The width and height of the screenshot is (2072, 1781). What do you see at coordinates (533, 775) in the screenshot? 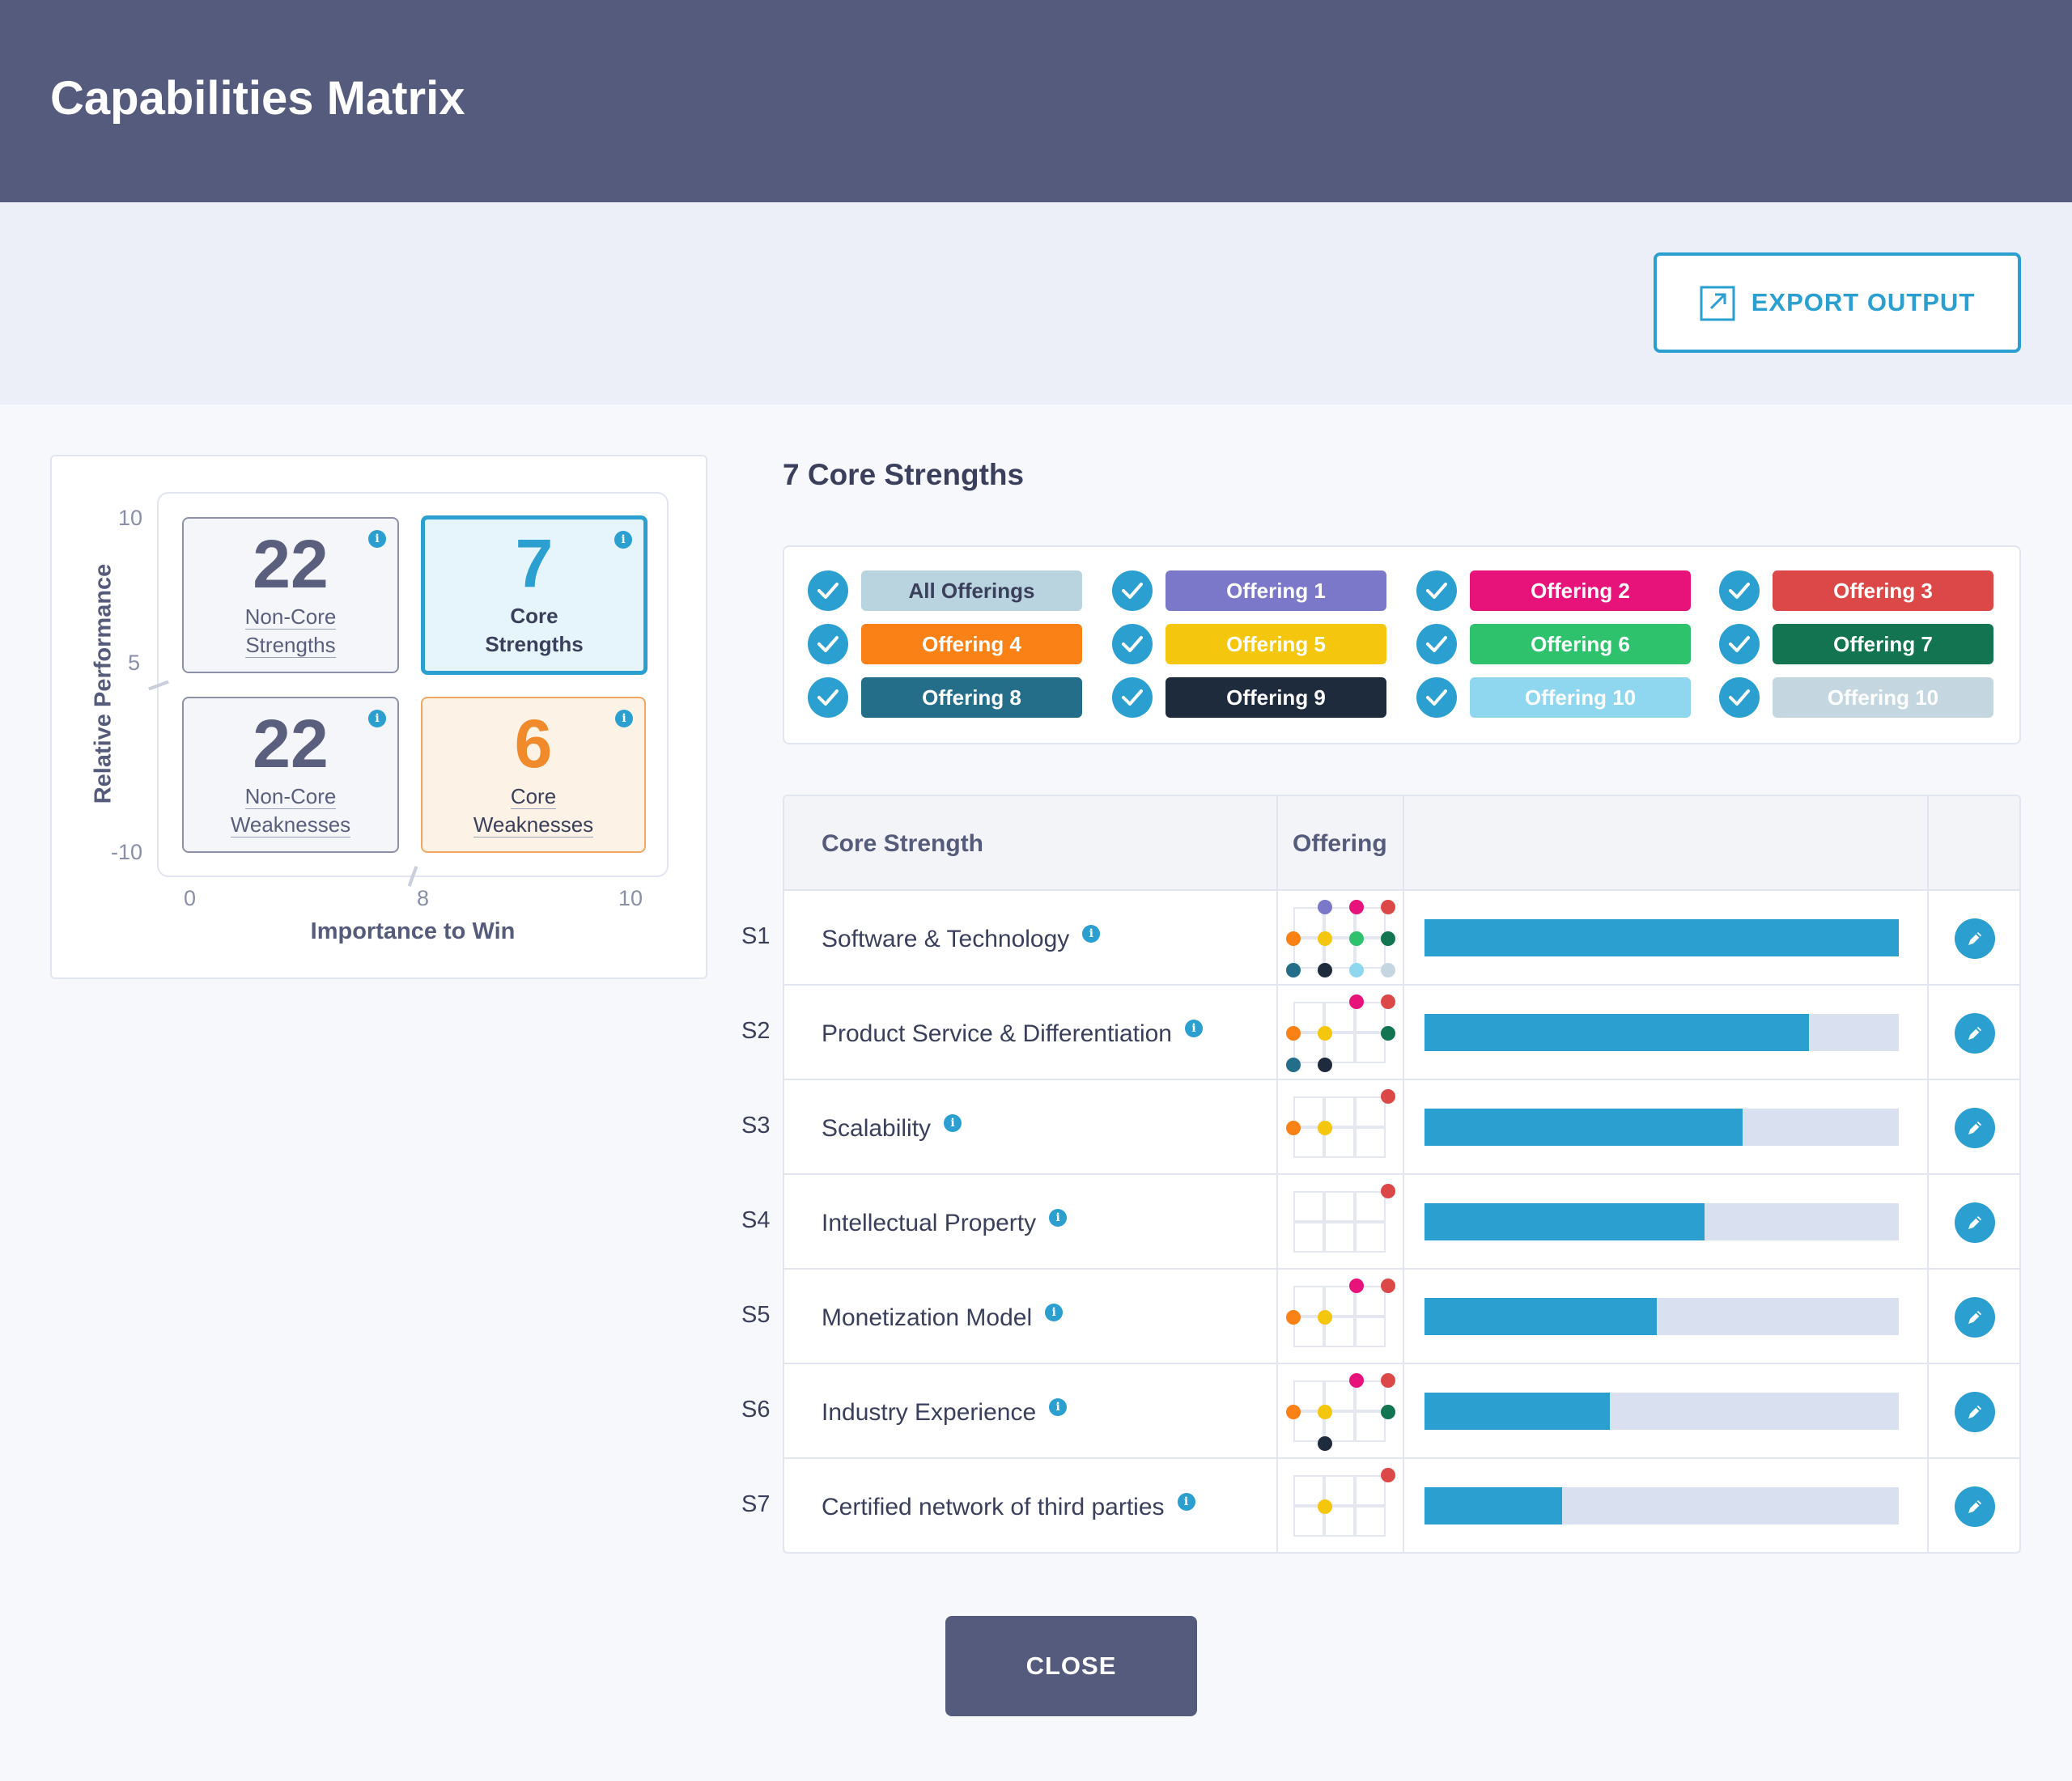
I see `quadrant-core-weaknesses: i 6 Core Weaknesses` at bounding box center [533, 775].